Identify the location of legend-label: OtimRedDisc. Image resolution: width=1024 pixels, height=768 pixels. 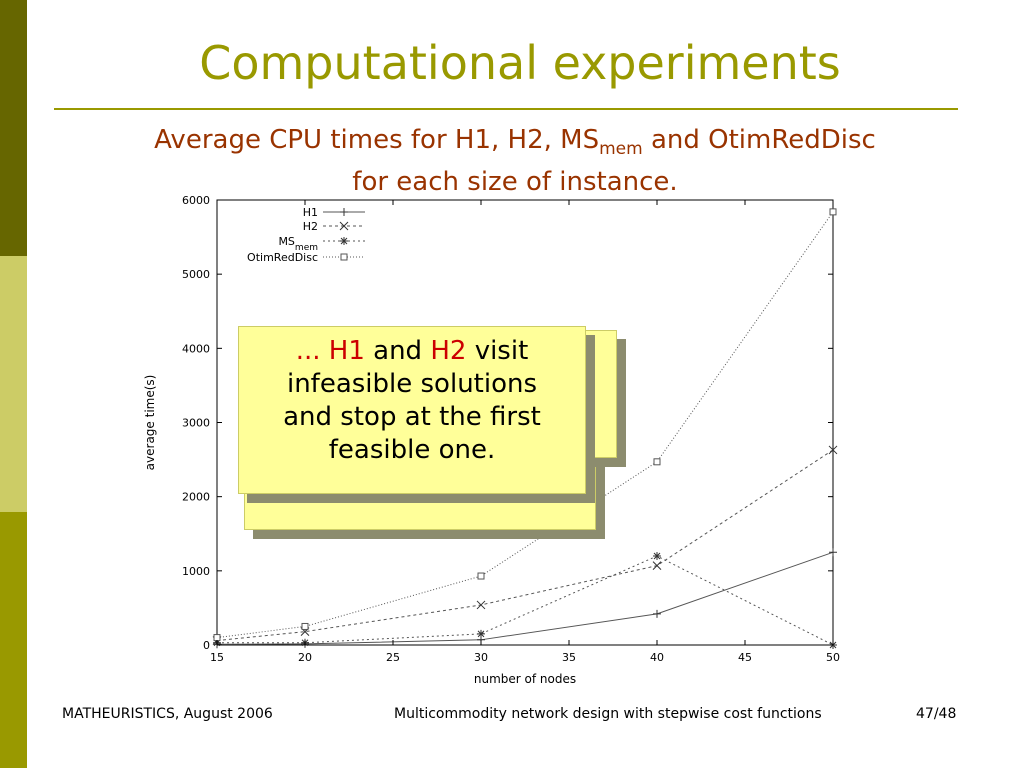
(282, 257).